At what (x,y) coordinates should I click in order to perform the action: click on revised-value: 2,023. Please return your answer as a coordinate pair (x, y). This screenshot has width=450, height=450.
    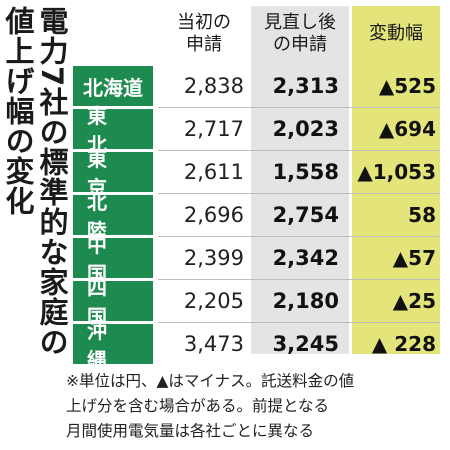
    Looking at the image, I should click on (305, 129).